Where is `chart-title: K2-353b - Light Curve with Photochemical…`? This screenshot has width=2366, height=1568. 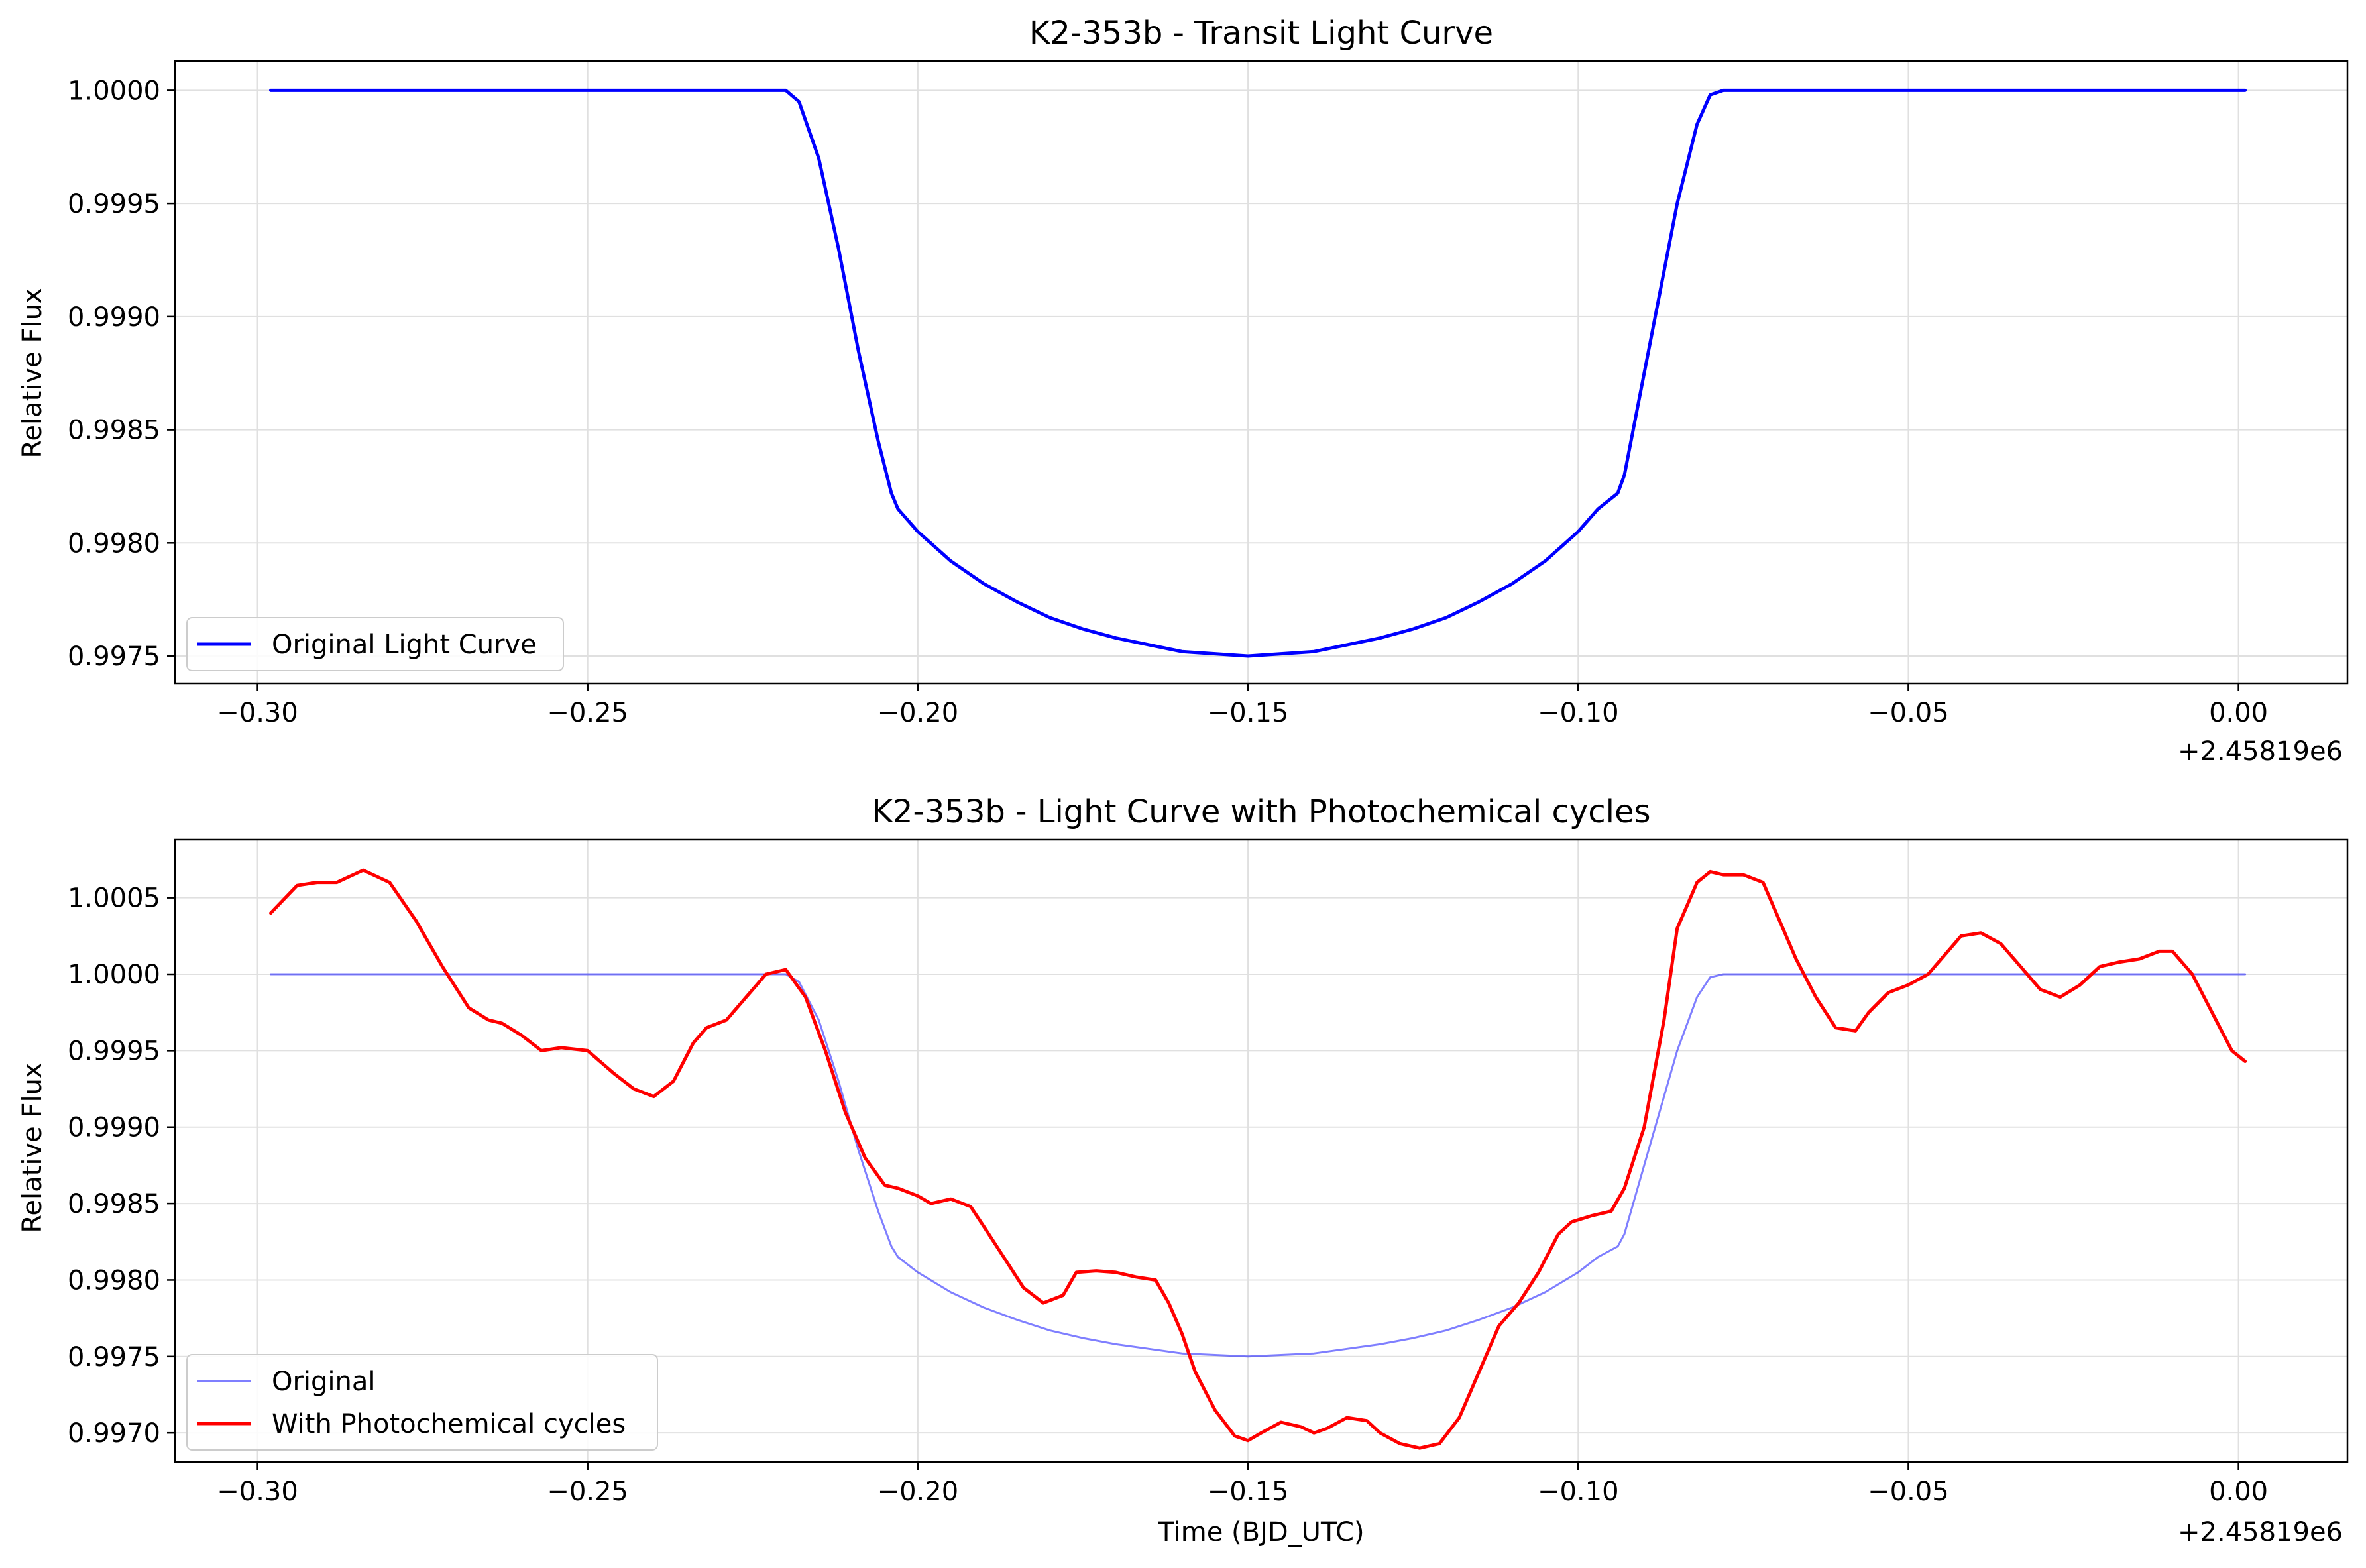 chart-title: K2-353b - Light Curve with Photochemical… is located at coordinates (1261, 812).